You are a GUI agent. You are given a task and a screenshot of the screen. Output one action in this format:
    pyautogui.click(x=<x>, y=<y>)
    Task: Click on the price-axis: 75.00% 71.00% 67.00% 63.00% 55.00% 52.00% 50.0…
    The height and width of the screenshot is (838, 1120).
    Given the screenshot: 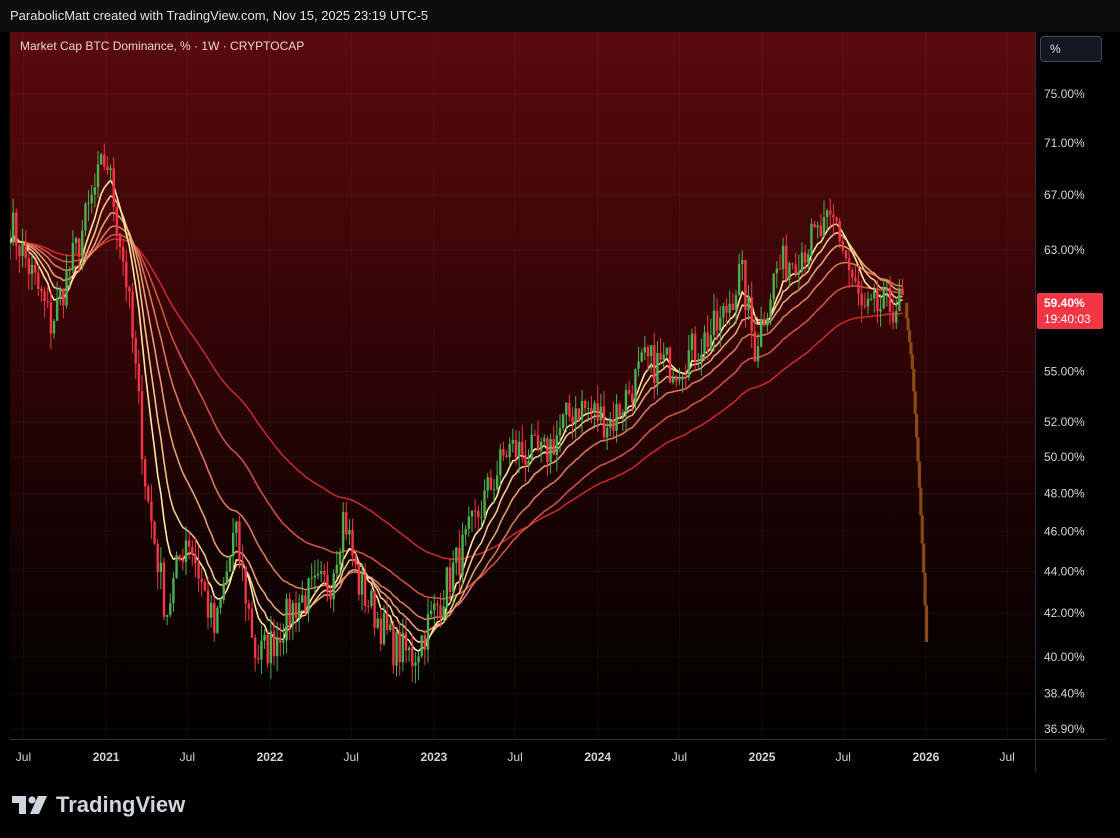 What is the action you would take?
    pyautogui.click(x=1070, y=385)
    